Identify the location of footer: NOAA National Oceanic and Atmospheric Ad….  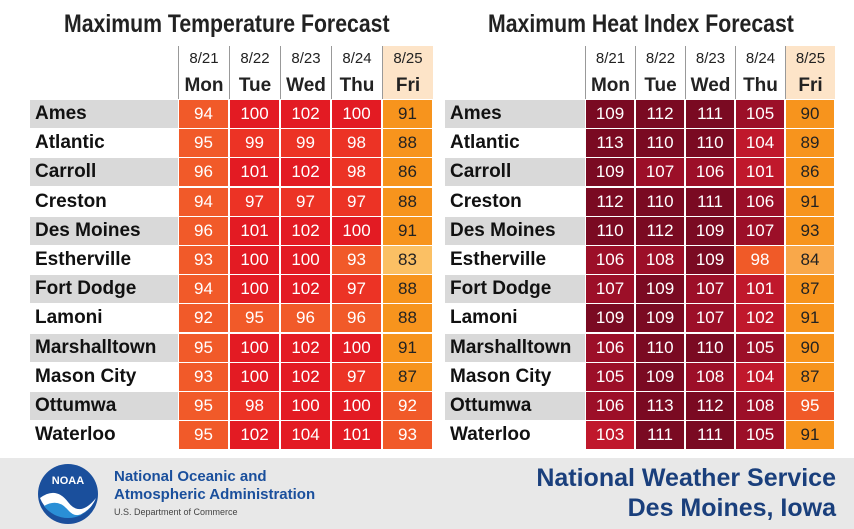
(427, 493).